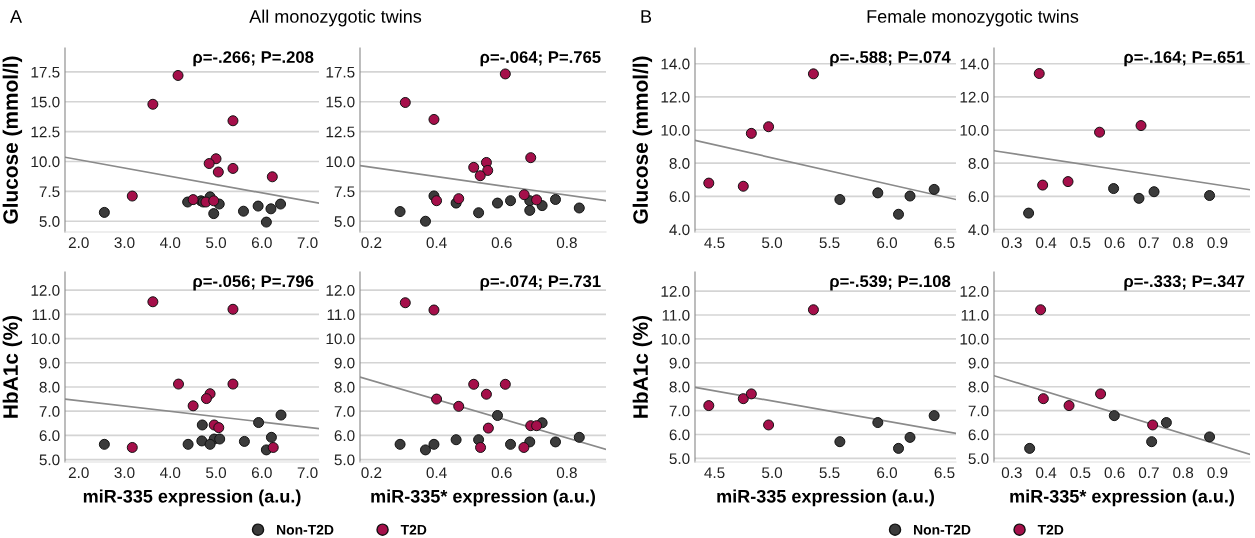 This screenshot has height=538, width=1255. Describe the element at coordinates (890, 59) in the screenshot. I see `annotation: ρ=-.588; P=.074` at that location.